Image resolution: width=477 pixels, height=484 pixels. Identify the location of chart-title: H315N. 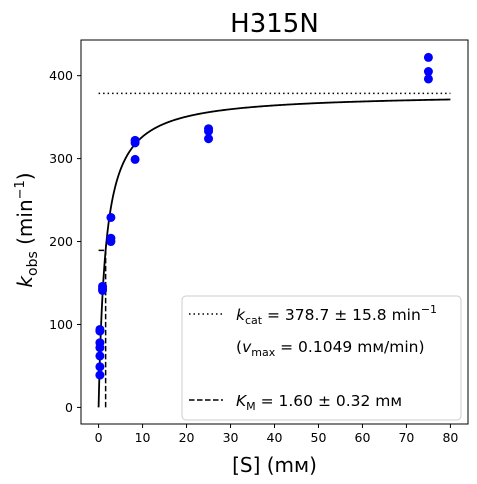
(274, 24).